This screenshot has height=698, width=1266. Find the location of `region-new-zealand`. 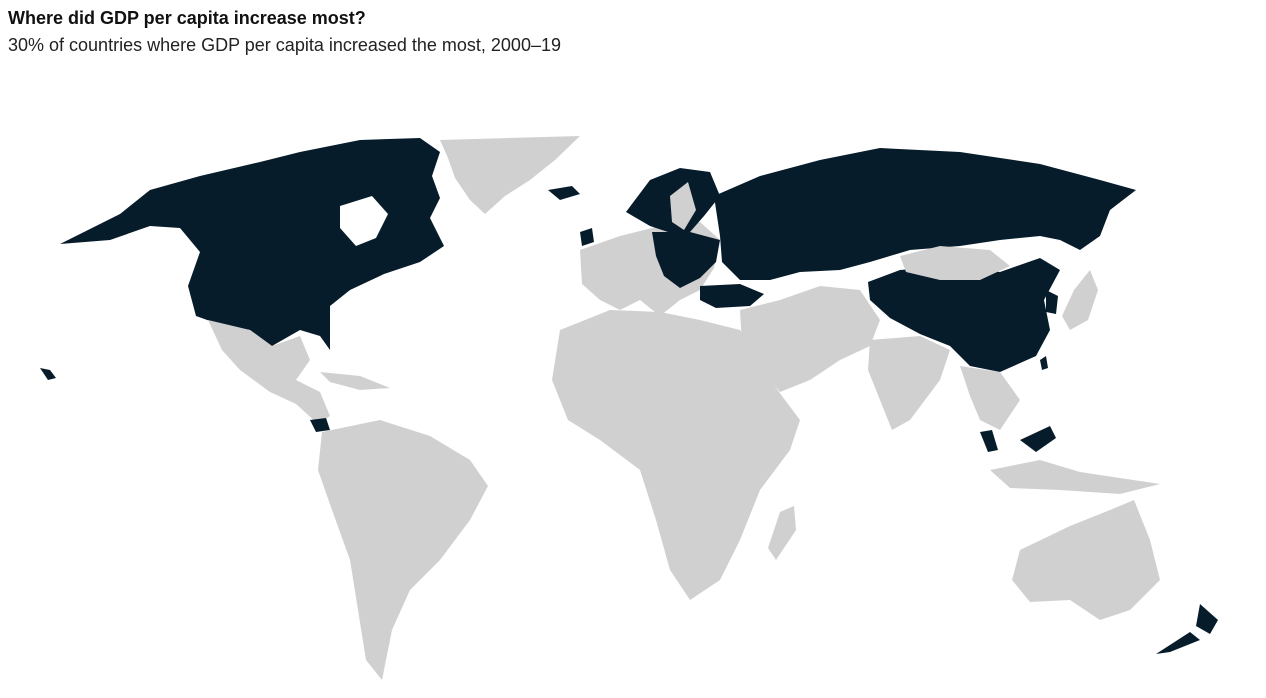

region-new-zealand is located at coordinates (1187, 629).